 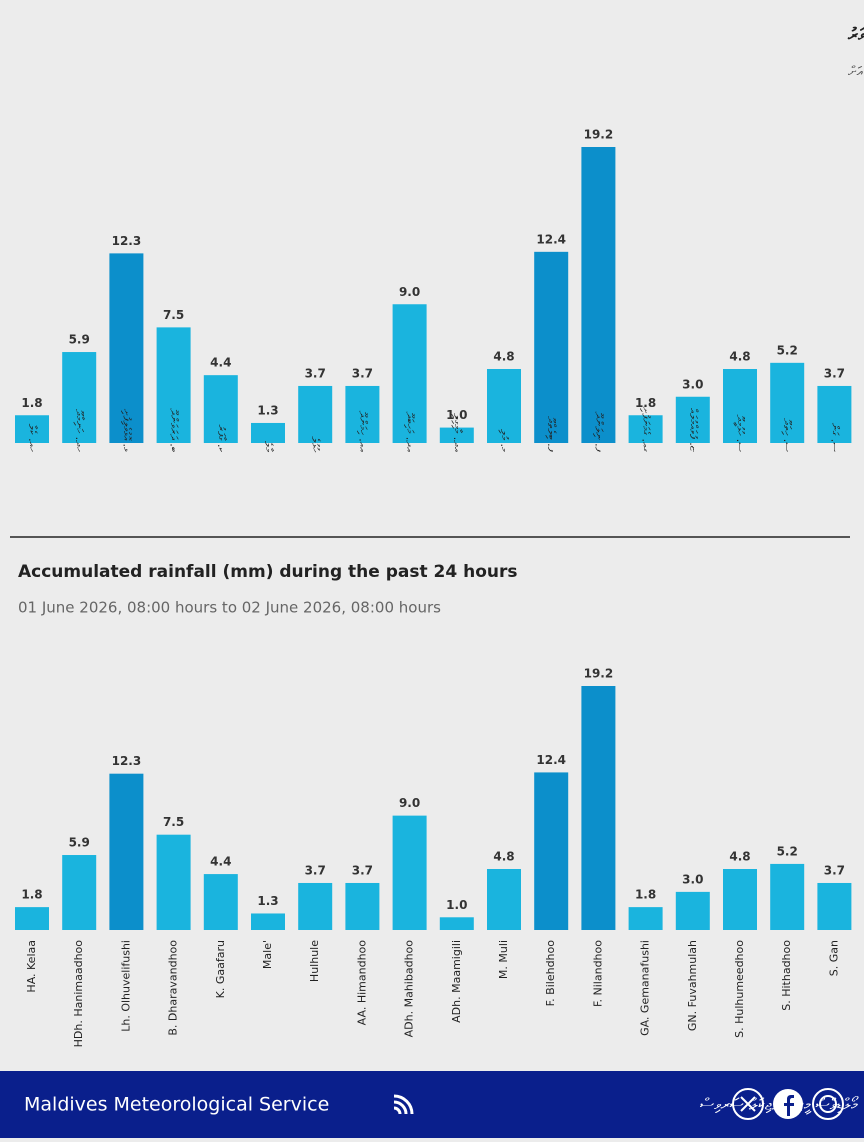 What do you see at coordinates (645, 988) in the screenshot?
I see `category-label: GA. Gemanafushi` at bounding box center [645, 988].